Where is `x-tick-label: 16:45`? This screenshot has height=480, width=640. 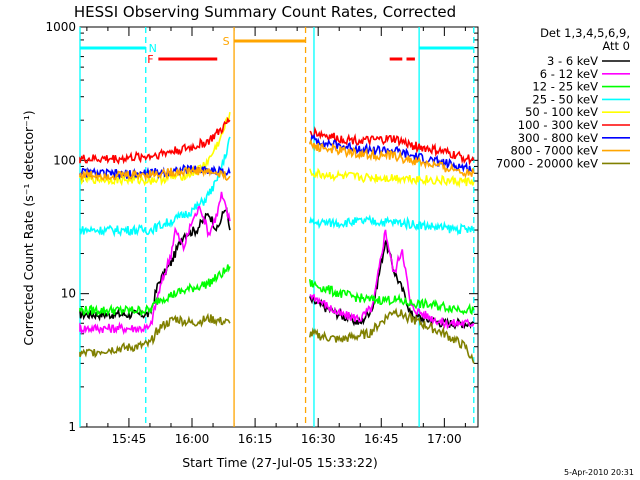 x-tick-label: 16:45 is located at coordinates (381, 439).